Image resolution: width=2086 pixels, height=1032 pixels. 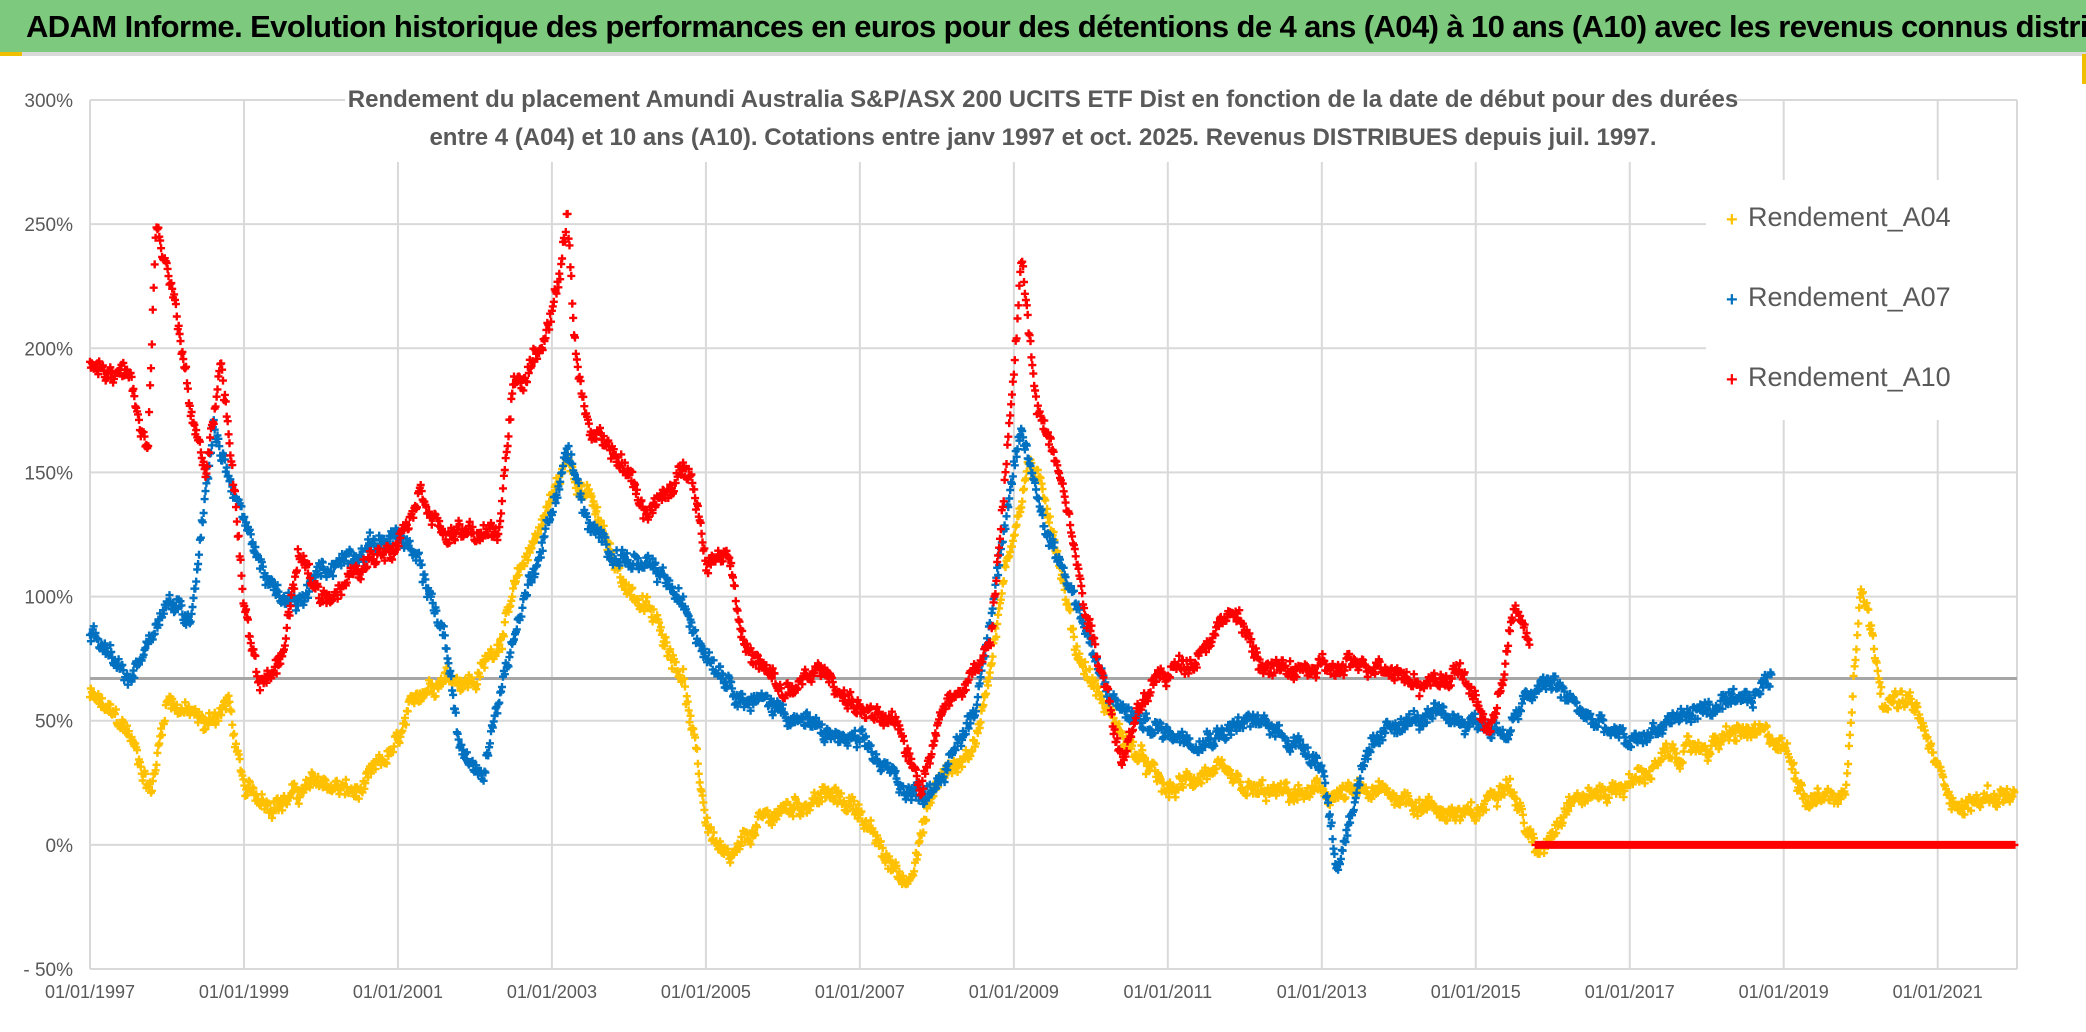 What do you see at coordinates (54, 722) in the screenshot?
I see `y-tick-label: 50%` at bounding box center [54, 722].